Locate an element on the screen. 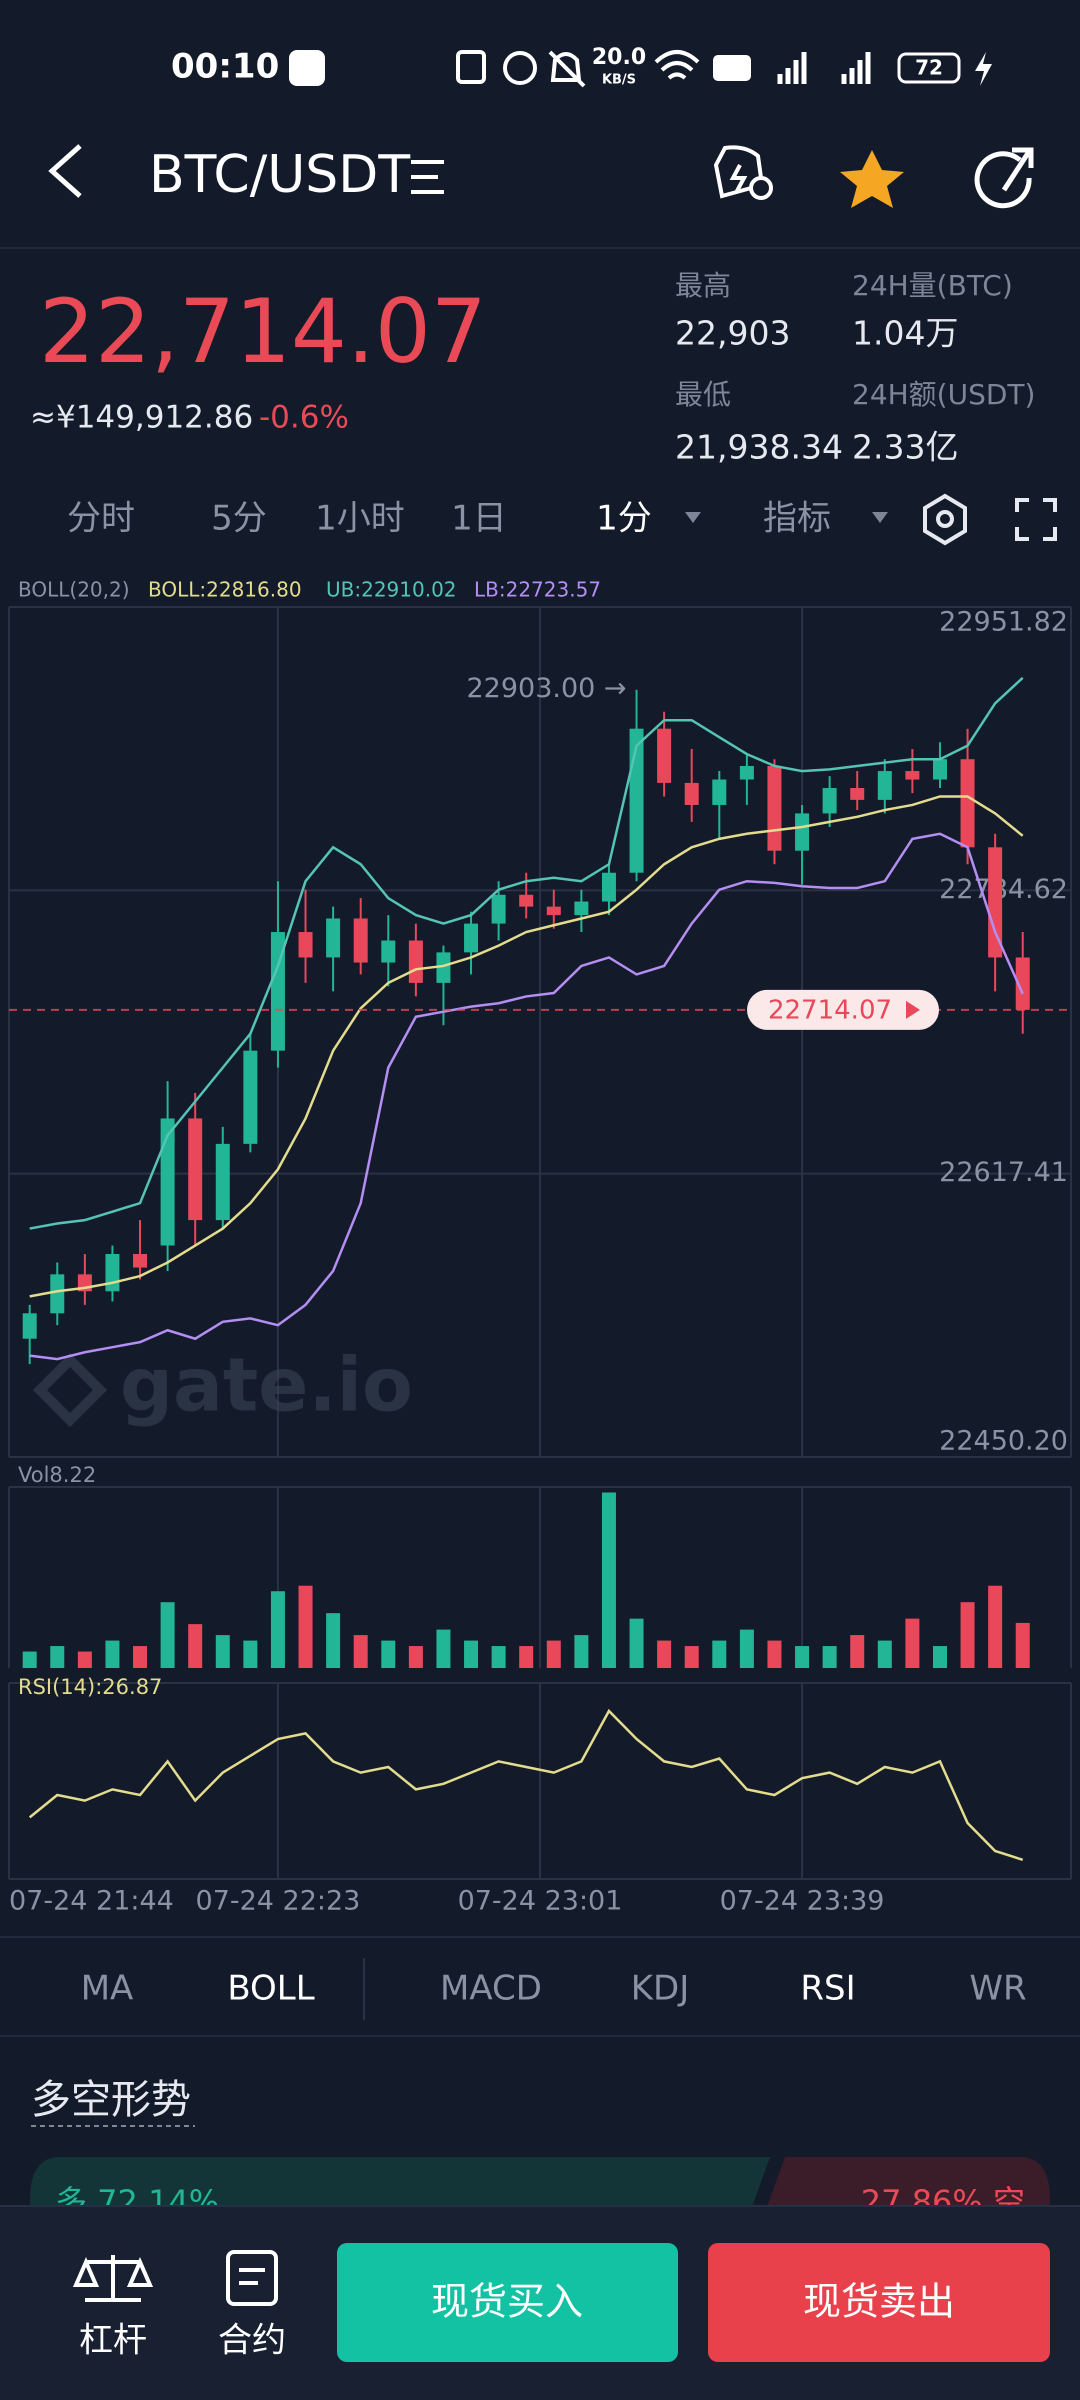 Image resolution: width=1080 pixels, height=2400 pixels. indicator-tab: MA is located at coordinates (107, 1989).